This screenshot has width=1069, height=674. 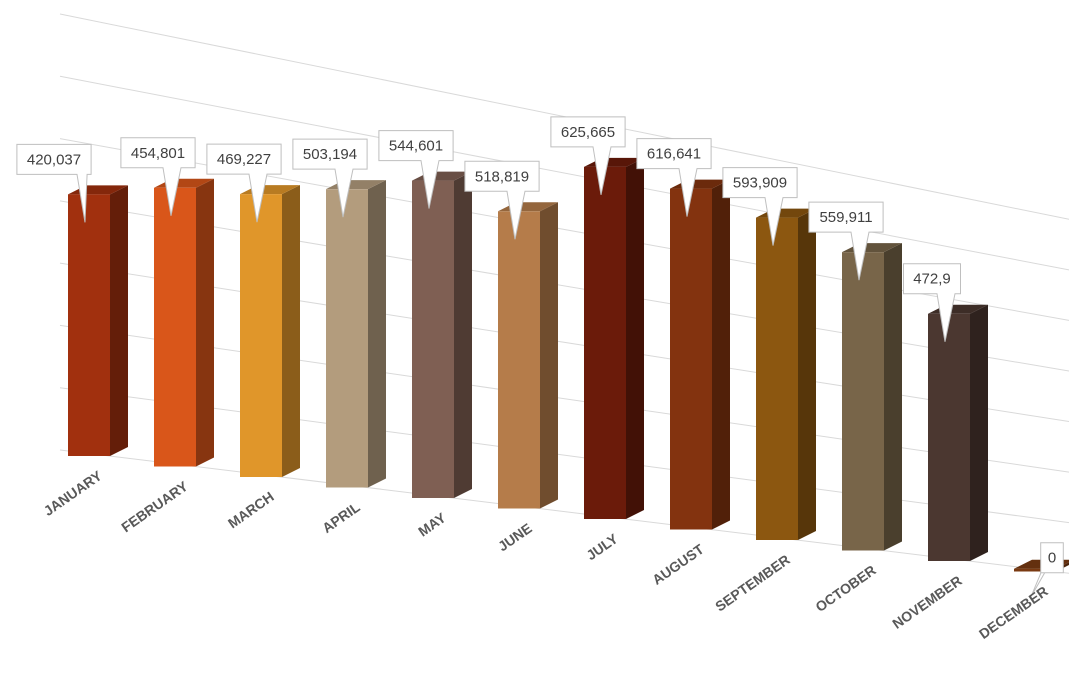 I want to click on category-label: AUGUST, so click(x=678, y=564).